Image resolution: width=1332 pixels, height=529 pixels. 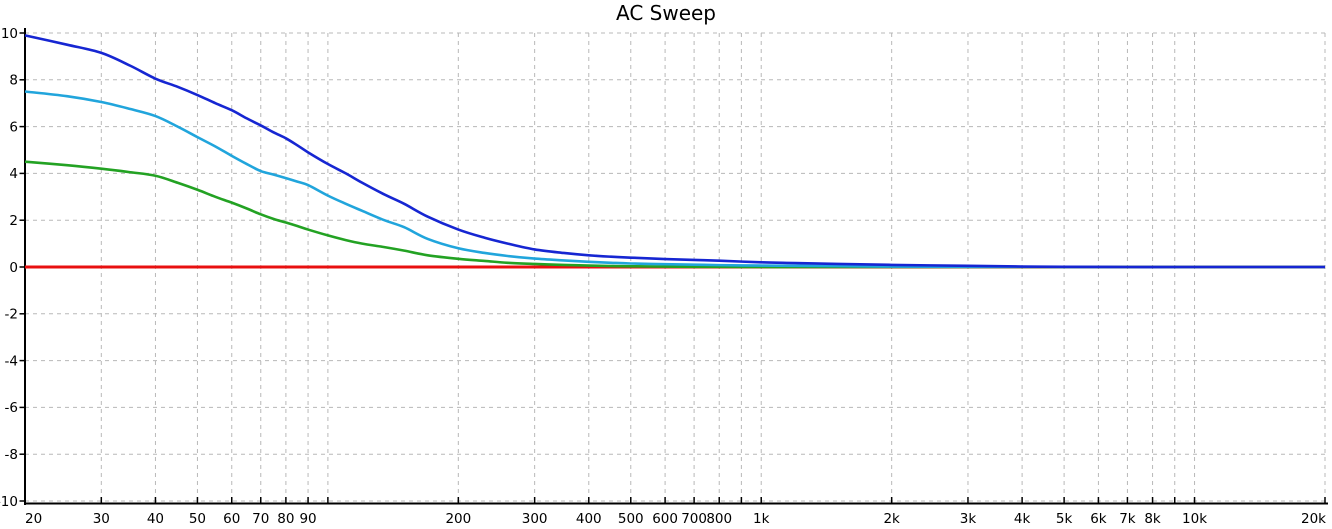 What do you see at coordinates (535, 519) in the screenshot?
I see `svg-text: 300` at bounding box center [535, 519].